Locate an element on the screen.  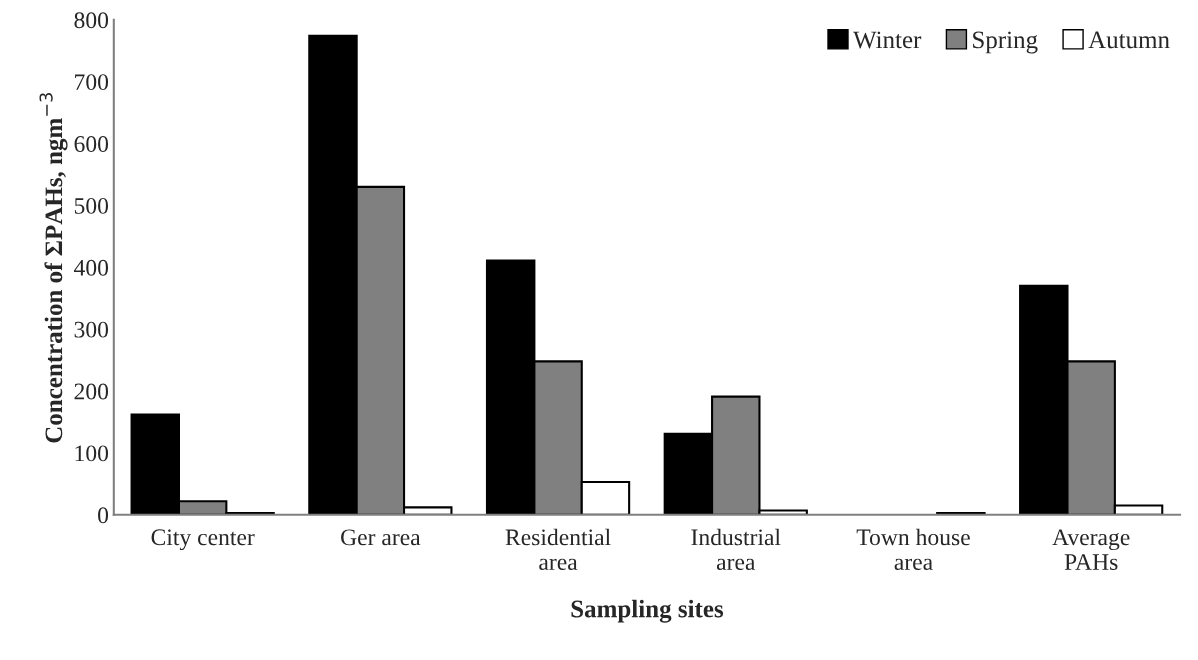
x-tick-label: Industrial area is located at coordinates (736, 549).